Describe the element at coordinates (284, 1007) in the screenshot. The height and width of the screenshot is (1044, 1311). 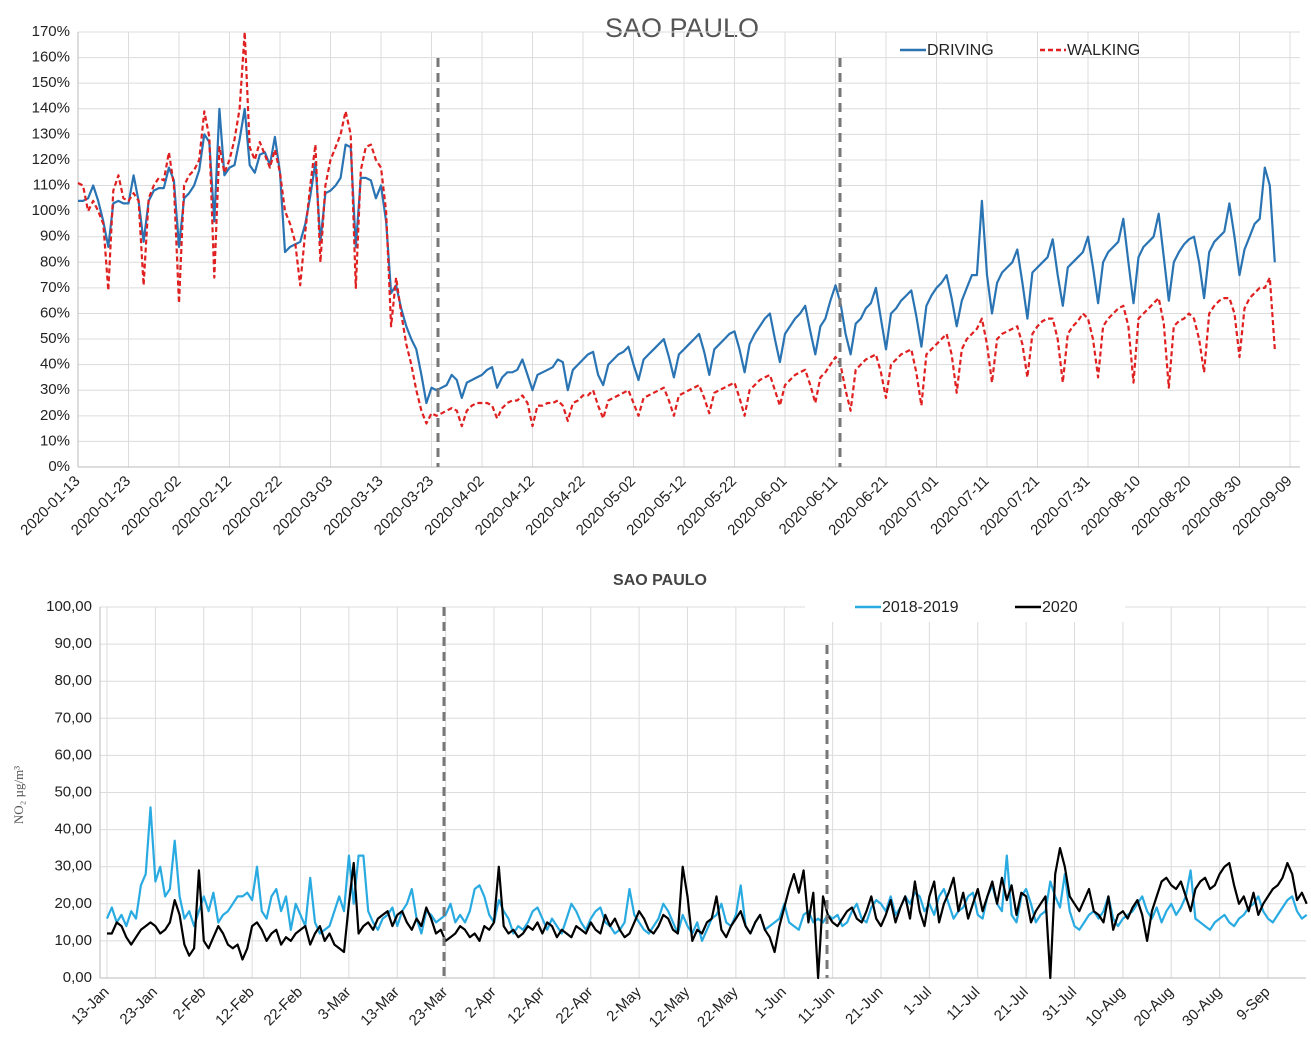
I see `x-tick-label: 22-Feb` at that location.